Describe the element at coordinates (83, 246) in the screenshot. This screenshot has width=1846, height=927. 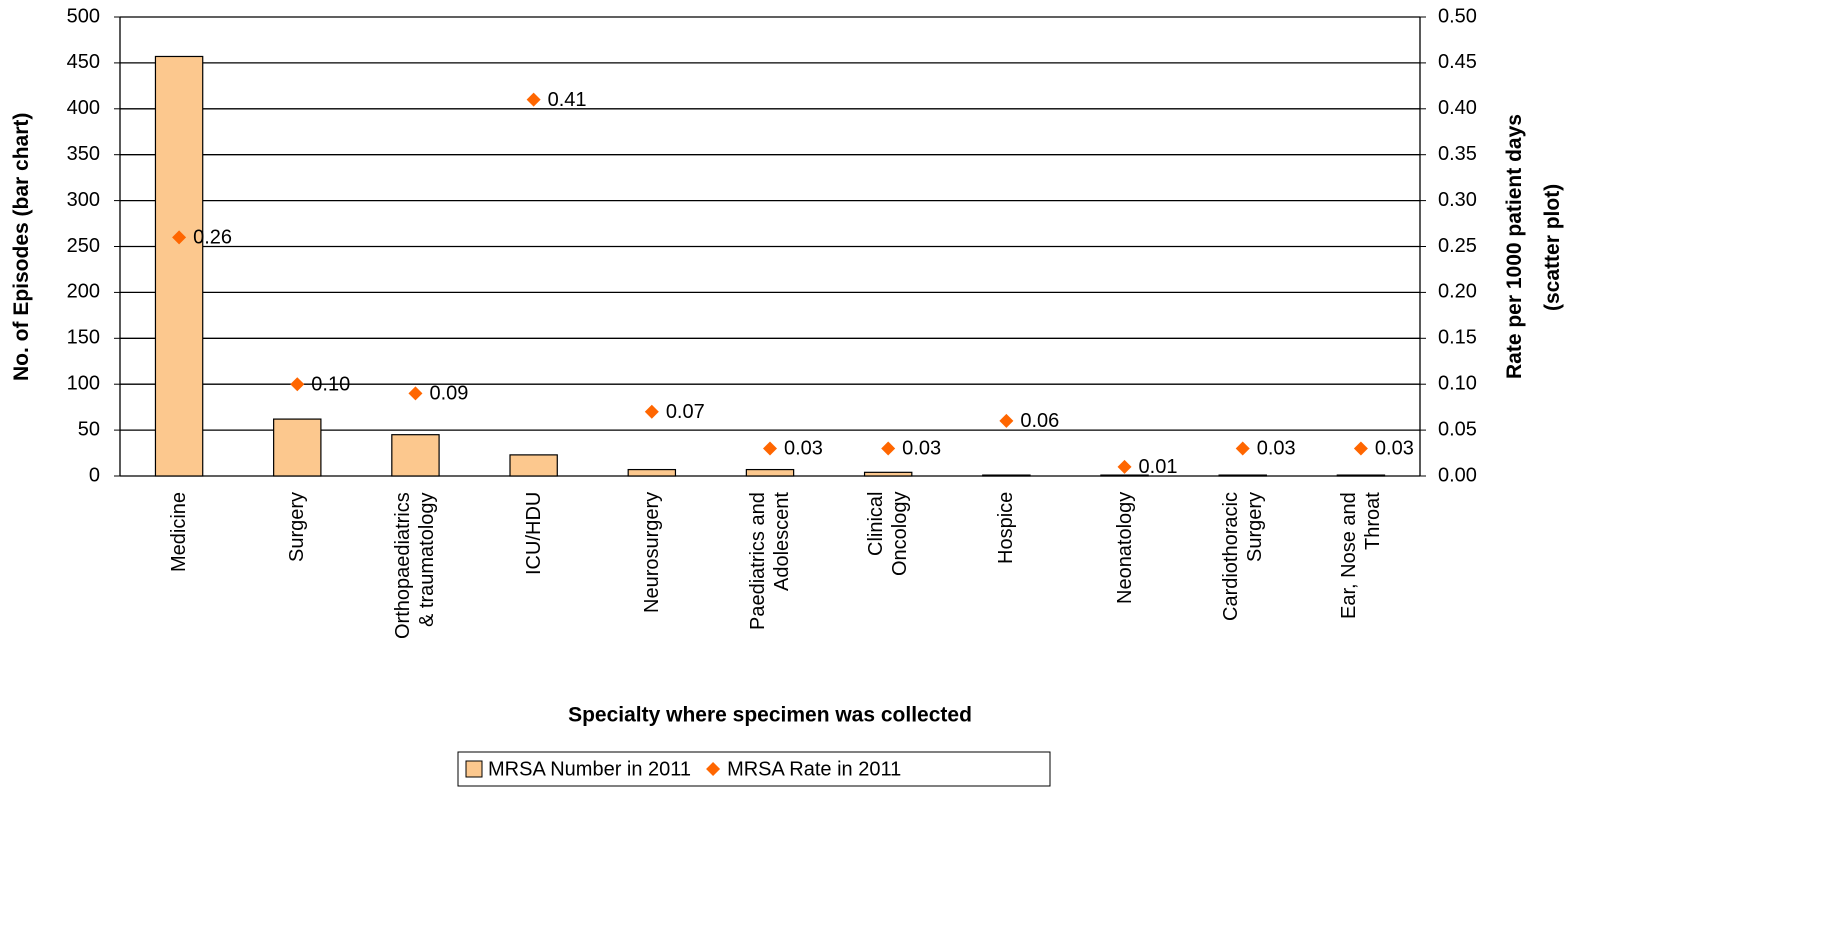
I see `y-tick-label: 250` at that location.